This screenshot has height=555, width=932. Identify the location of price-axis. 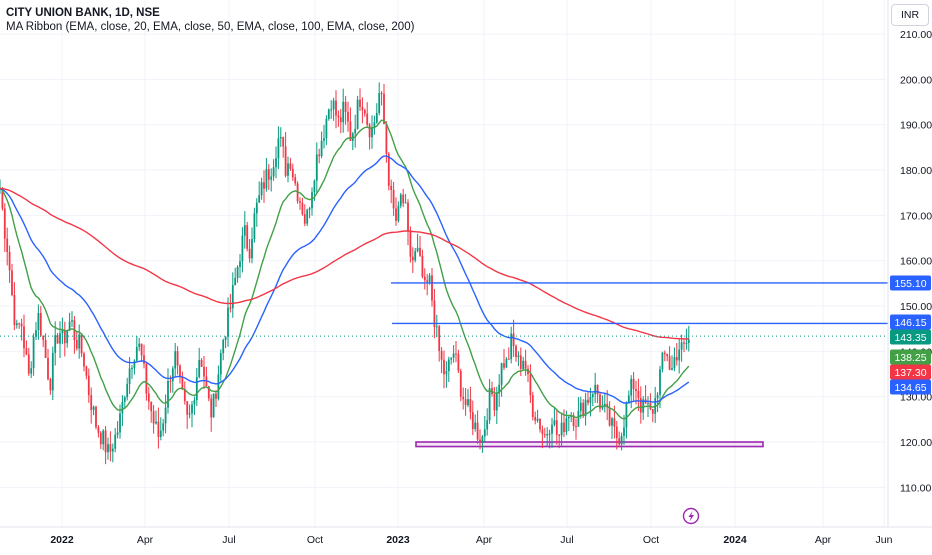
(910, 275).